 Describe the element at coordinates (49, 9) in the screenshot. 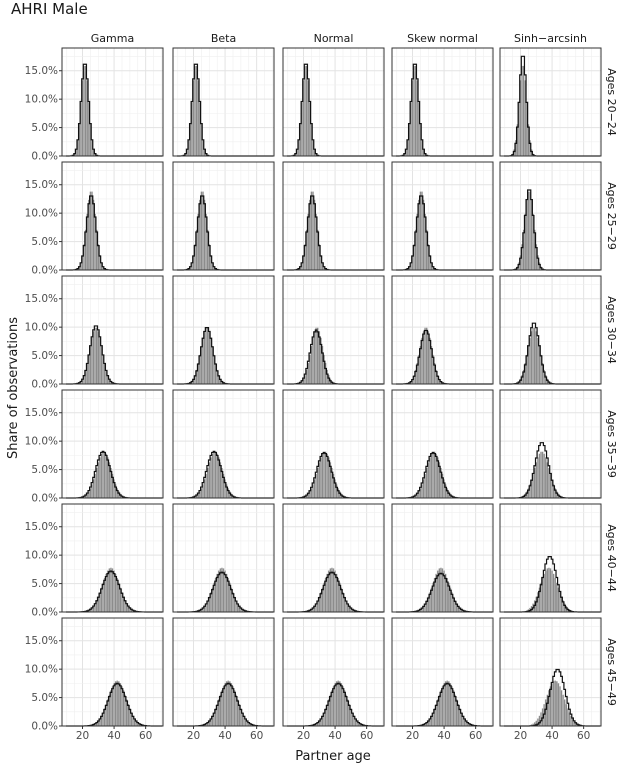

I see `chart-title: AHRI Male` at that location.